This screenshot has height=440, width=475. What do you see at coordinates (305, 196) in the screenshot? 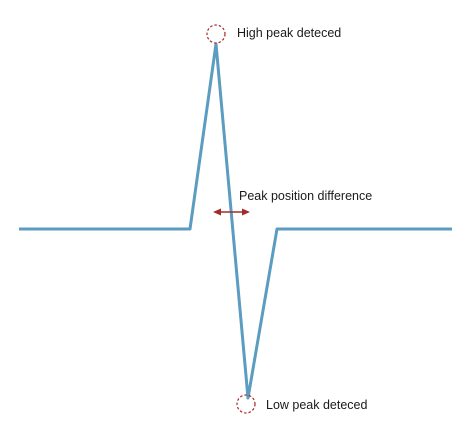
I see `peak-difference-label: Peak position difference` at bounding box center [305, 196].